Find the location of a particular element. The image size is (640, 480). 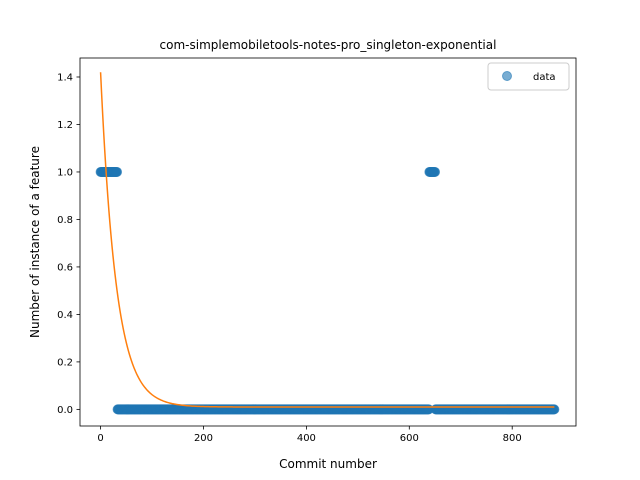

y-tick-label: 0.6 is located at coordinates (65, 267).